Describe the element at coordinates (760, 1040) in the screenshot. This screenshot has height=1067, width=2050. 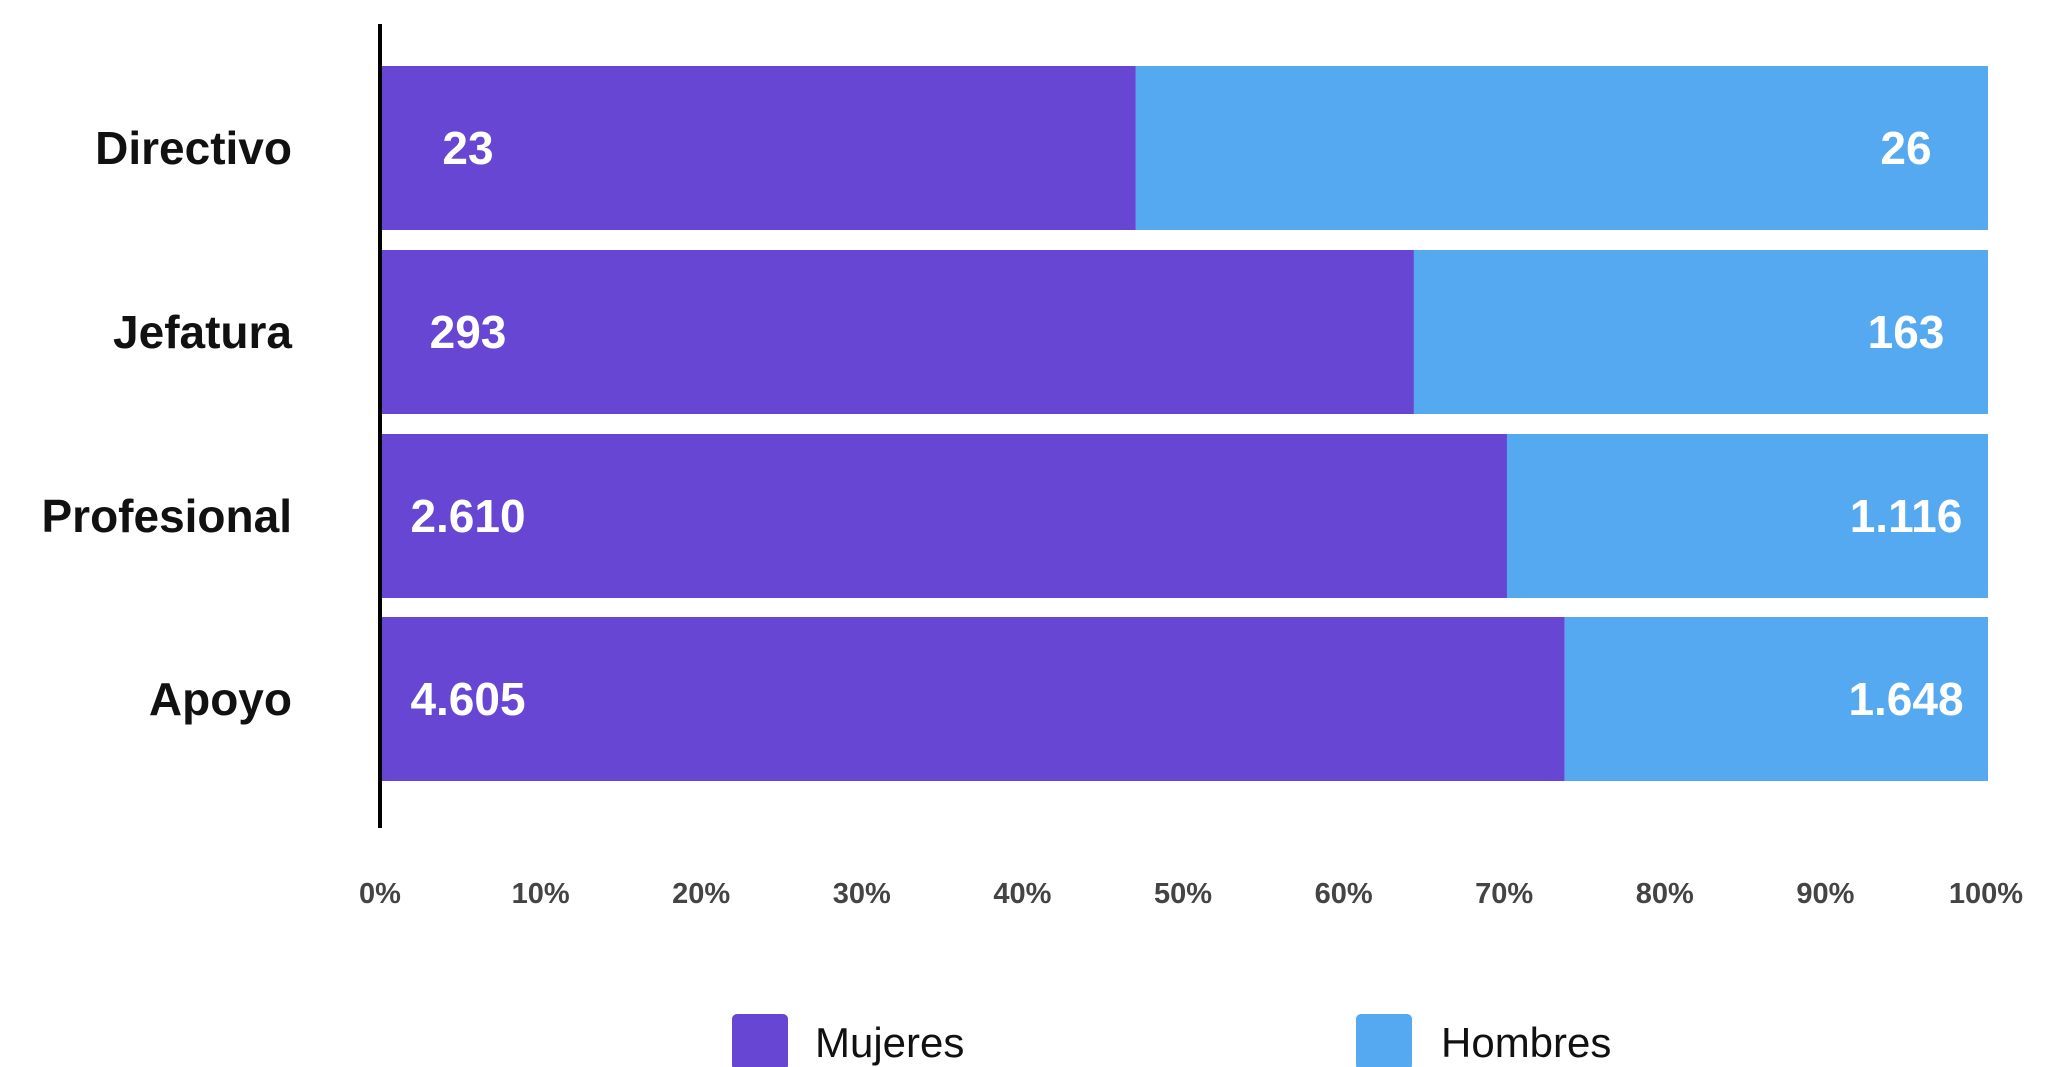
I see `legend-swatch-mujeres` at that location.